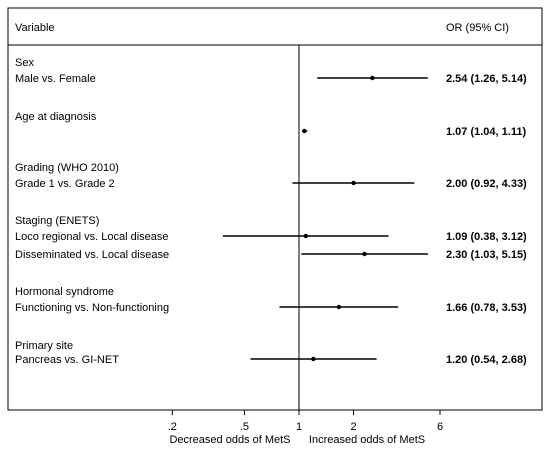 The image size is (550, 455). What do you see at coordinates (55, 79) in the screenshot?
I see `row-label: Male vs. Female` at bounding box center [55, 79].